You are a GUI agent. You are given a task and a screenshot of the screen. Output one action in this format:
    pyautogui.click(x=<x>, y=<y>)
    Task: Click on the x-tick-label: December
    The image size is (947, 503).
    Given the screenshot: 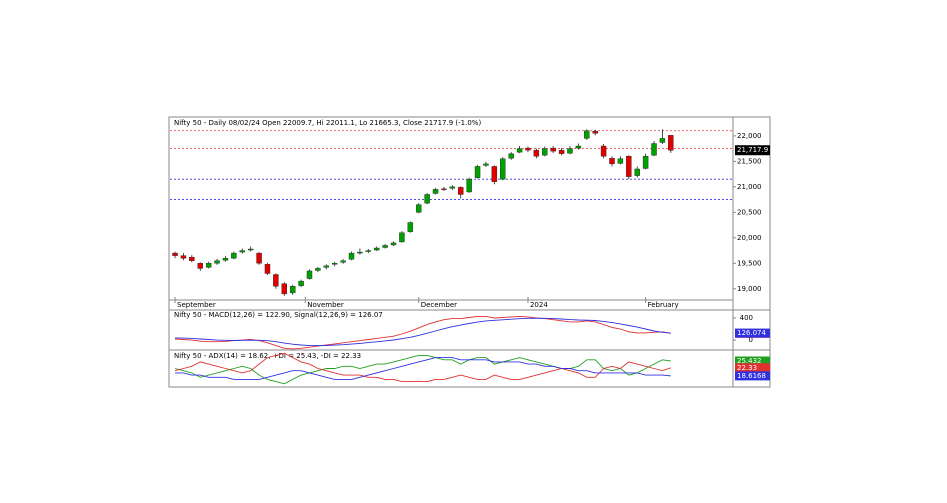 What is the action you would take?
    pyautogui.click(x=439, y=305)
    